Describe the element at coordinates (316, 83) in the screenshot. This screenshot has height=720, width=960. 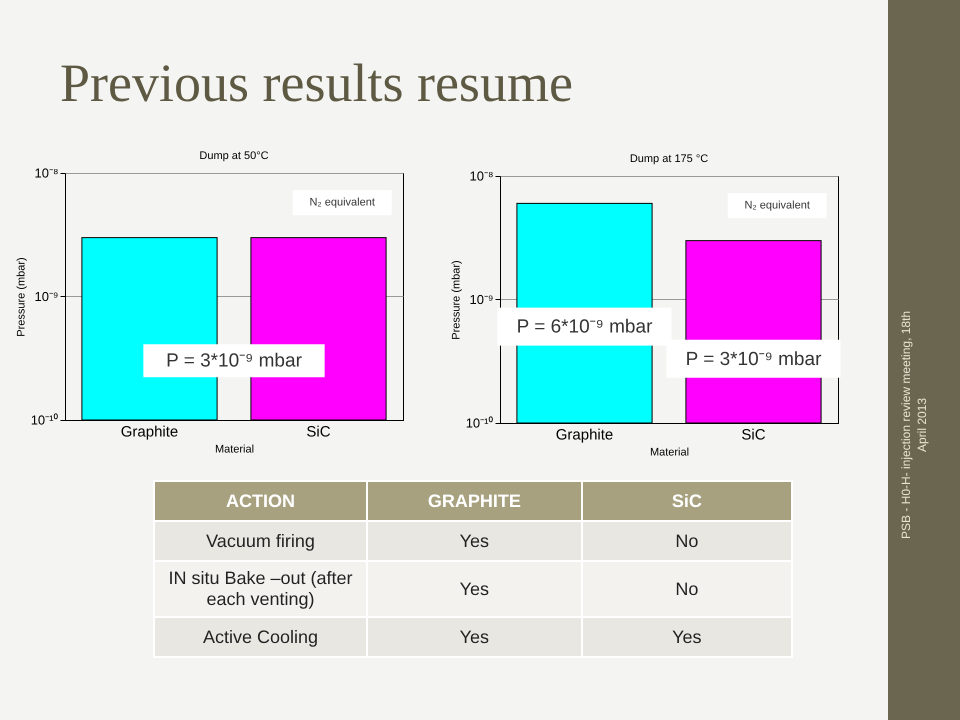
I see `text: Previous results resume` at that location.